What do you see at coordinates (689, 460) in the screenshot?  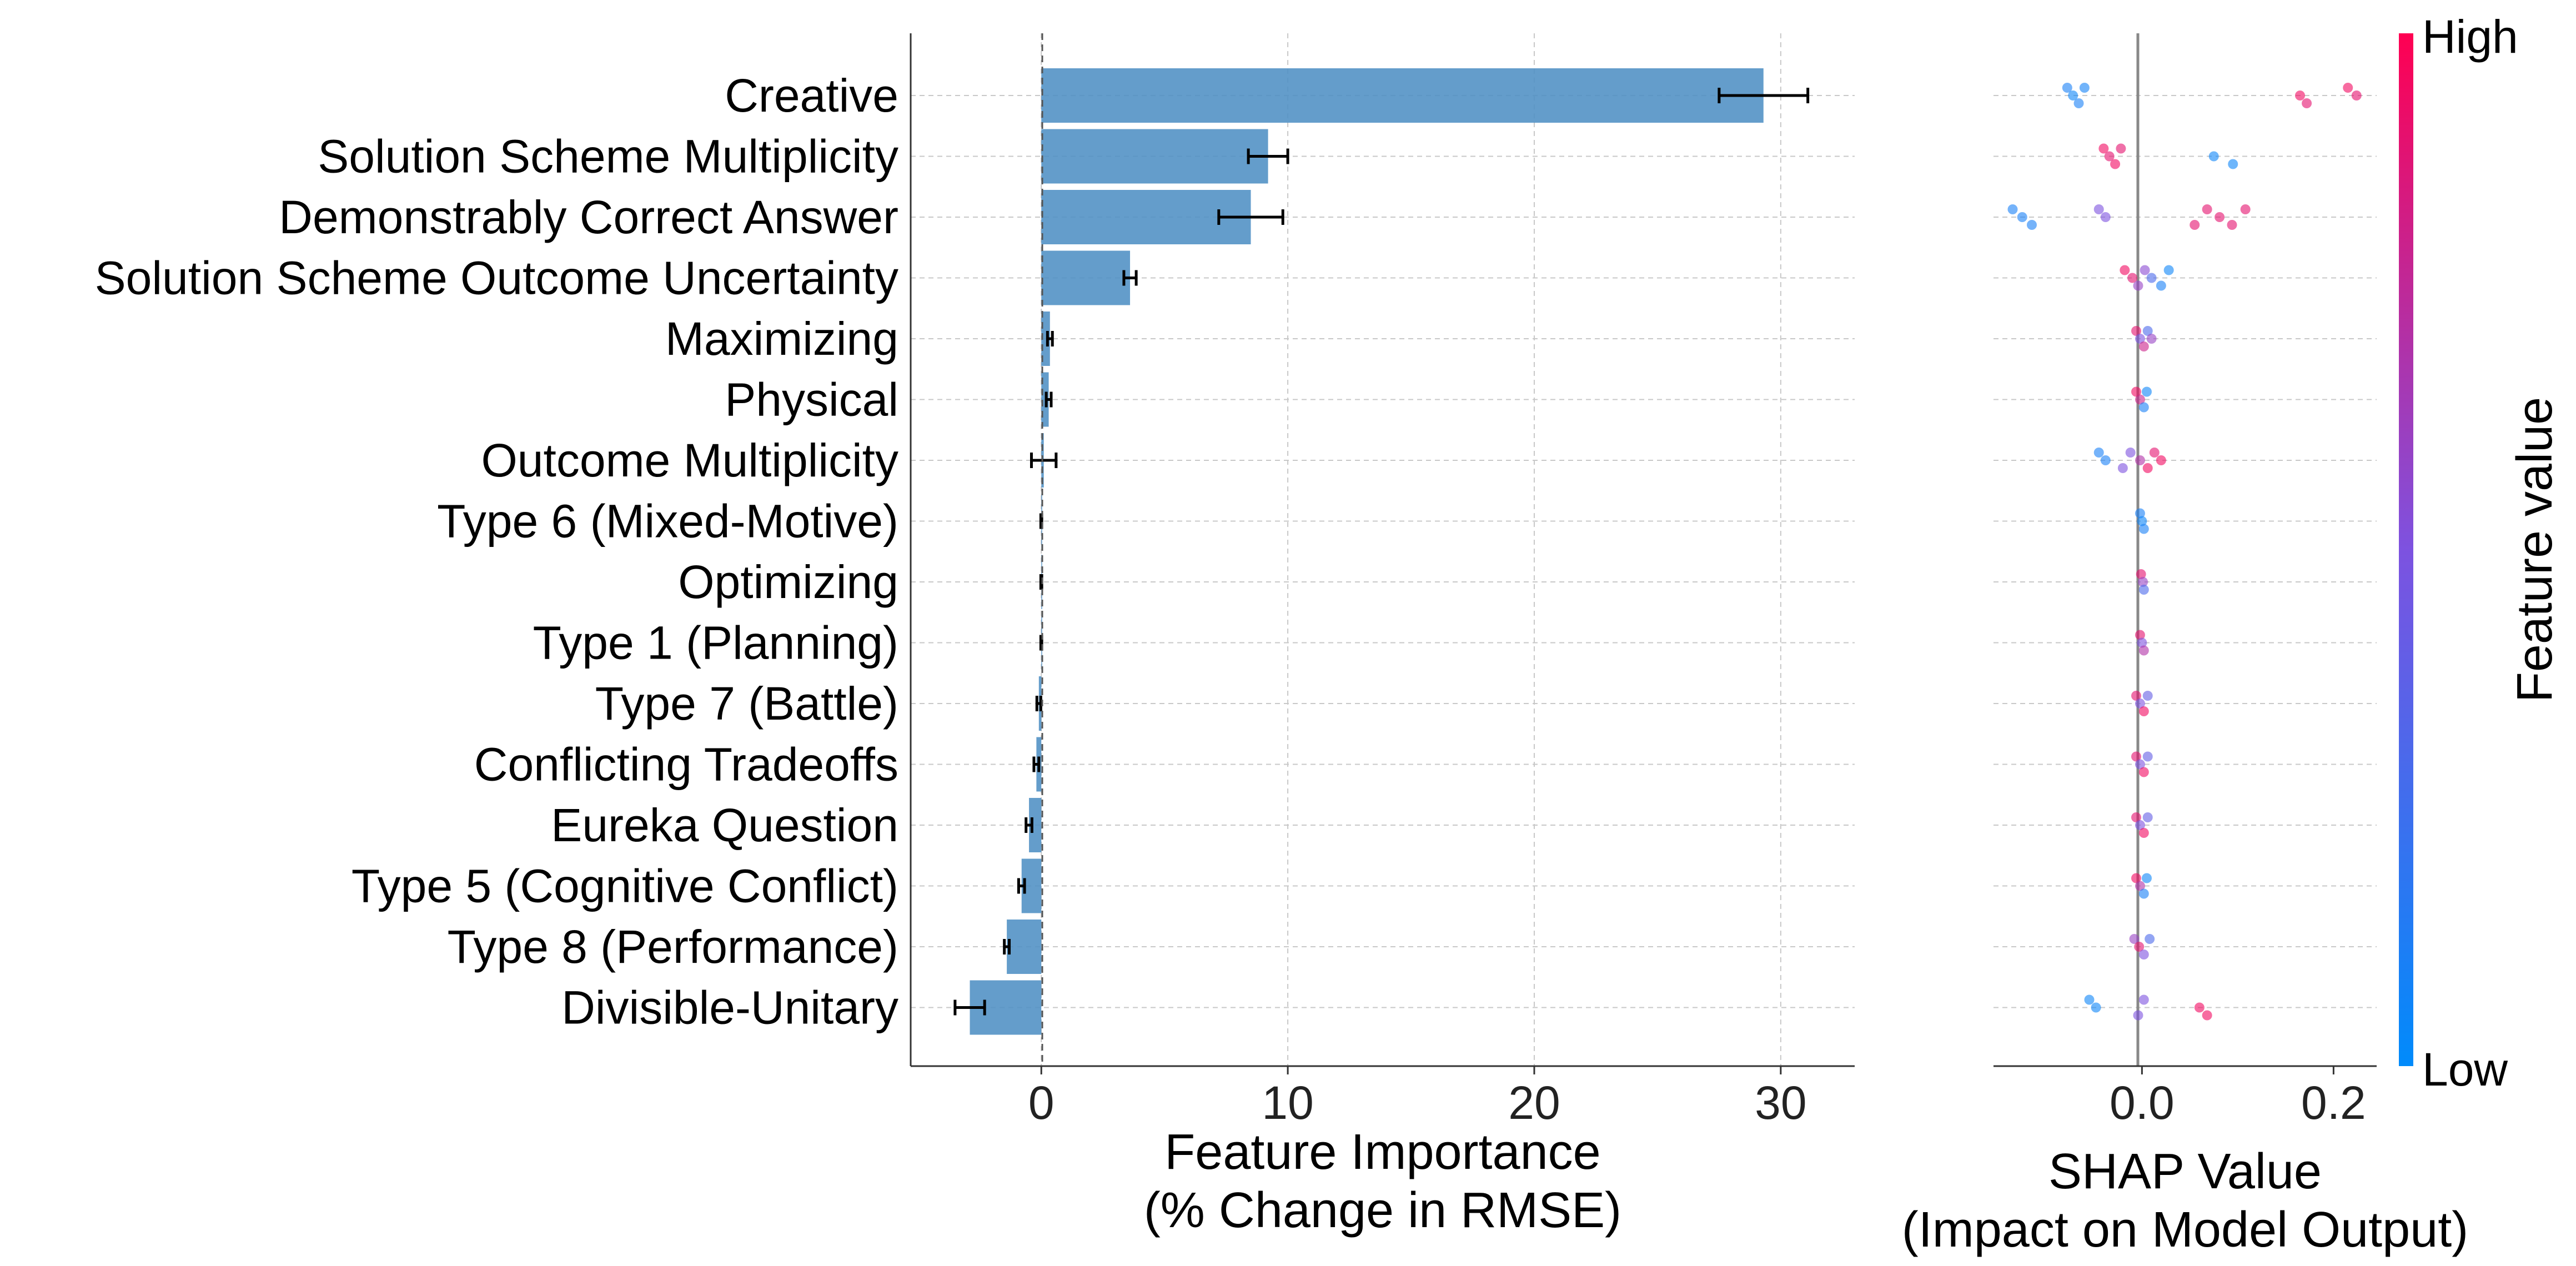 I see `category-label: Outcome Multiplicity` at bounding box center [689, 460].